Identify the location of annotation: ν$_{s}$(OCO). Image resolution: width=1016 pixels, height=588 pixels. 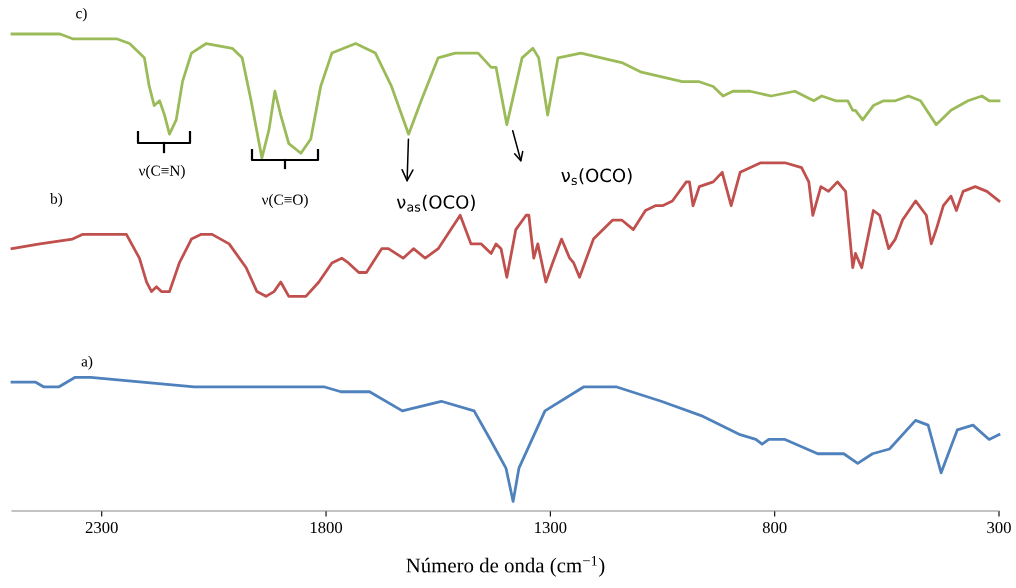
(596, 177).